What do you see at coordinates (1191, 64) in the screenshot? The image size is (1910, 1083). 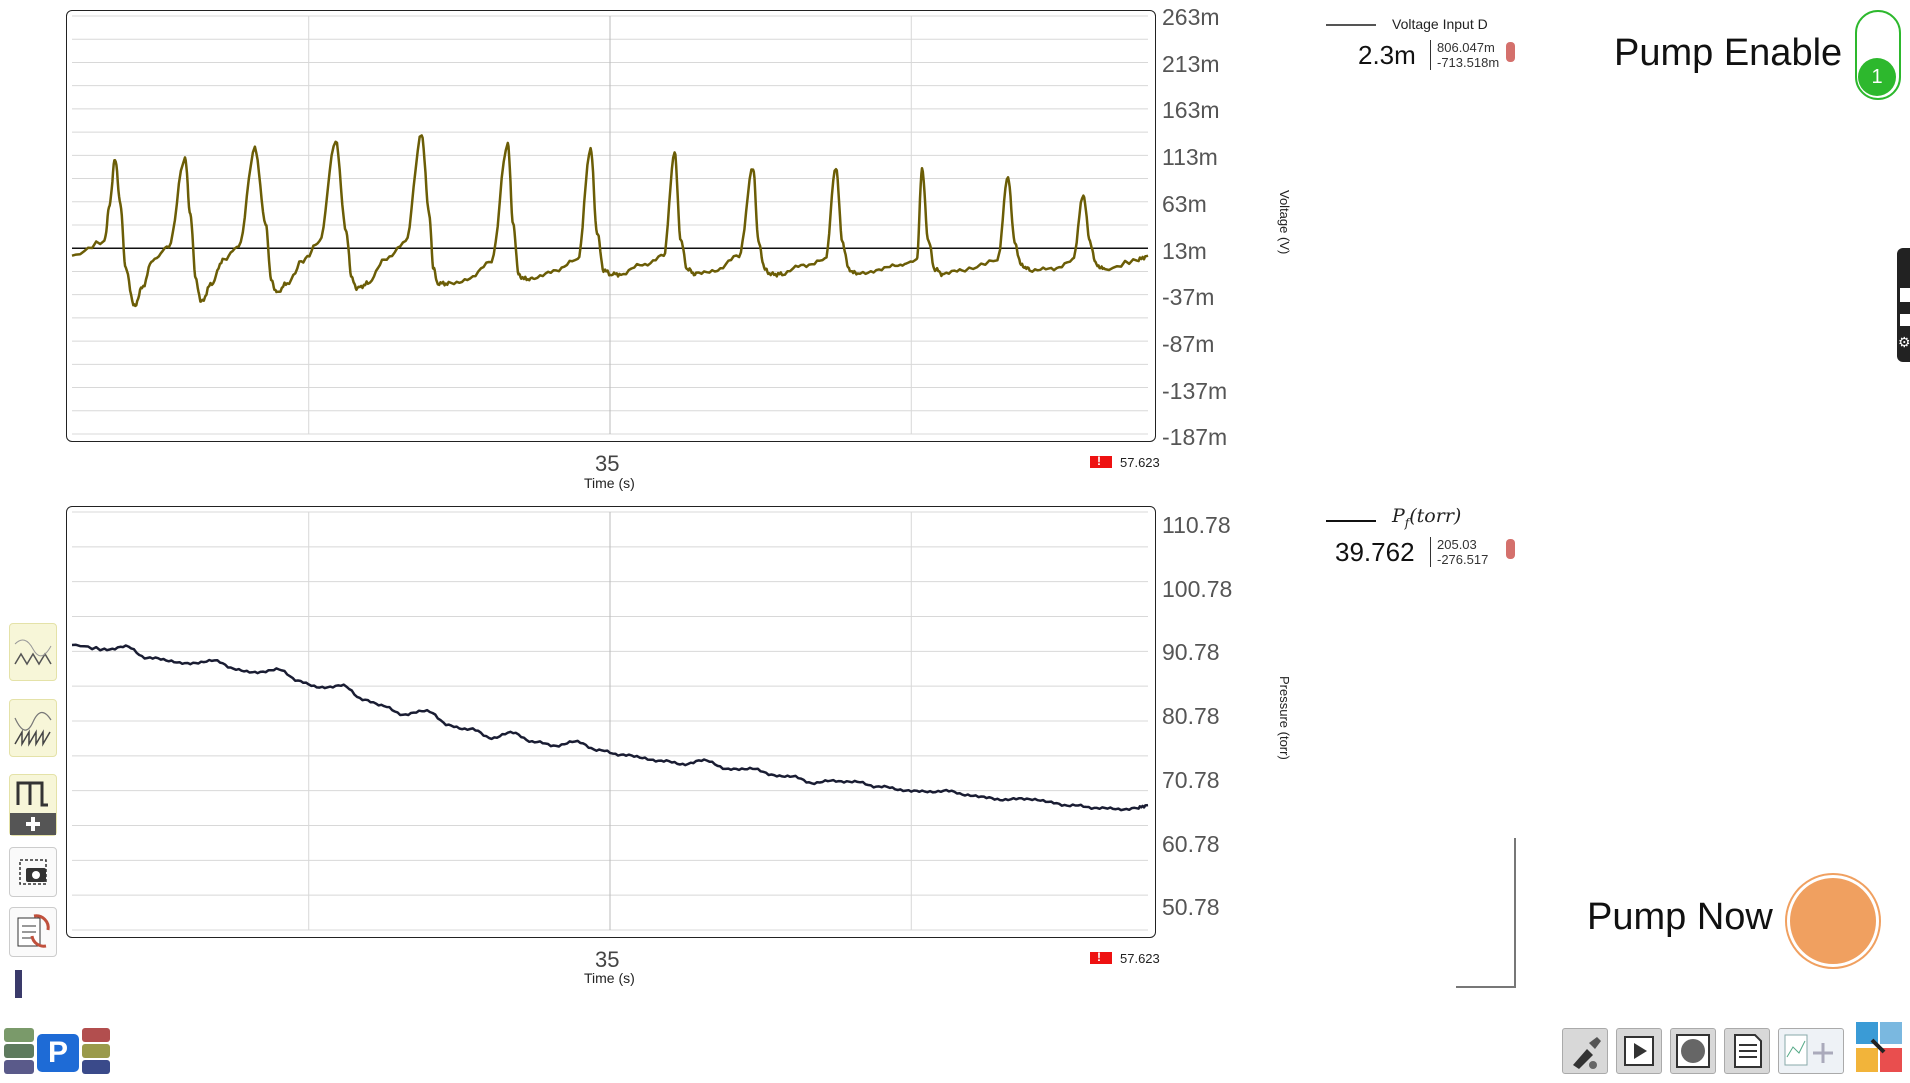 I see `voltage-ytick: 213m` at bounding box center [1191, 64].